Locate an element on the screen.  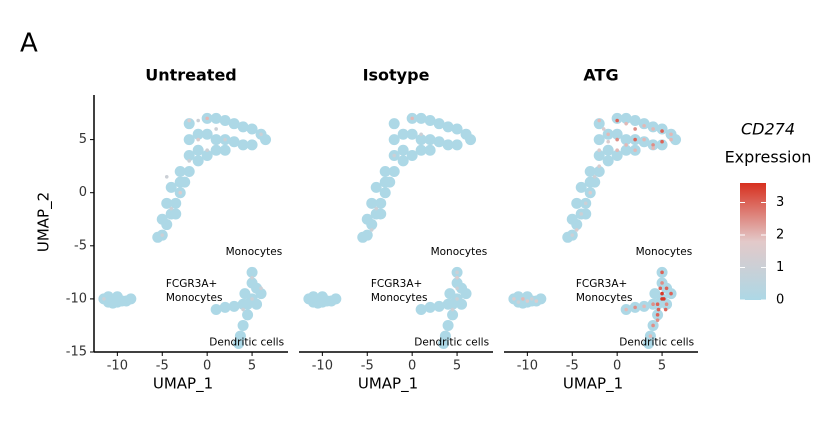
y-tick-label: -15 is located at coordinates (76, 352).